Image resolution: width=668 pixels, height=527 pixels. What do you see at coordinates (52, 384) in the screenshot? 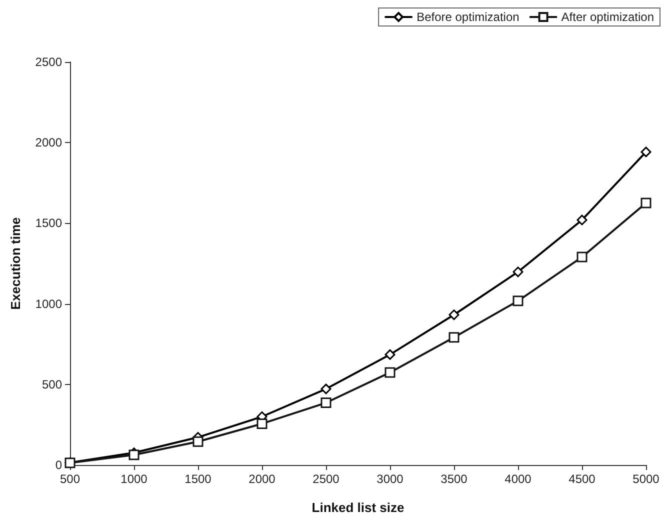
I see `y-tick-label: 500` at bounding box center [52, 384].